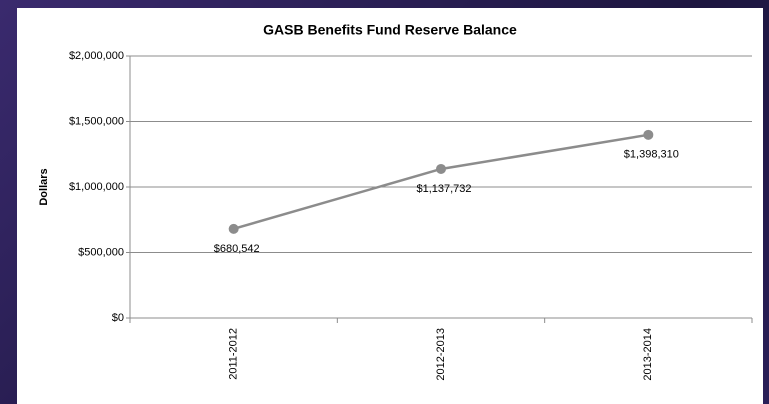 The image size is (769, 404). I want to click on data-label: $1,398,310, so click(651, 155).